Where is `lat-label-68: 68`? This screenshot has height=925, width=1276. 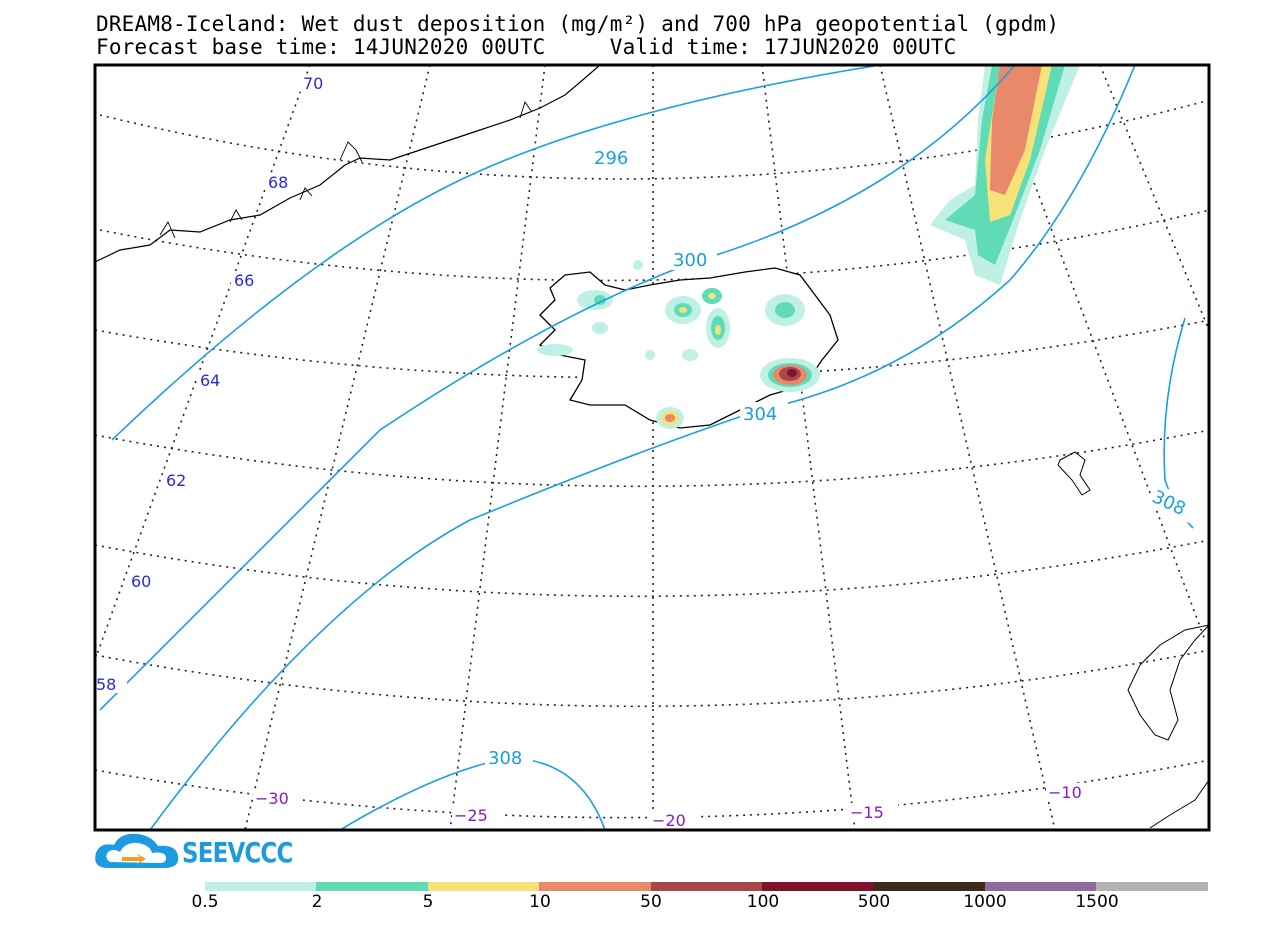
lat-label-68: 68 is located at coordinates (278, 182).